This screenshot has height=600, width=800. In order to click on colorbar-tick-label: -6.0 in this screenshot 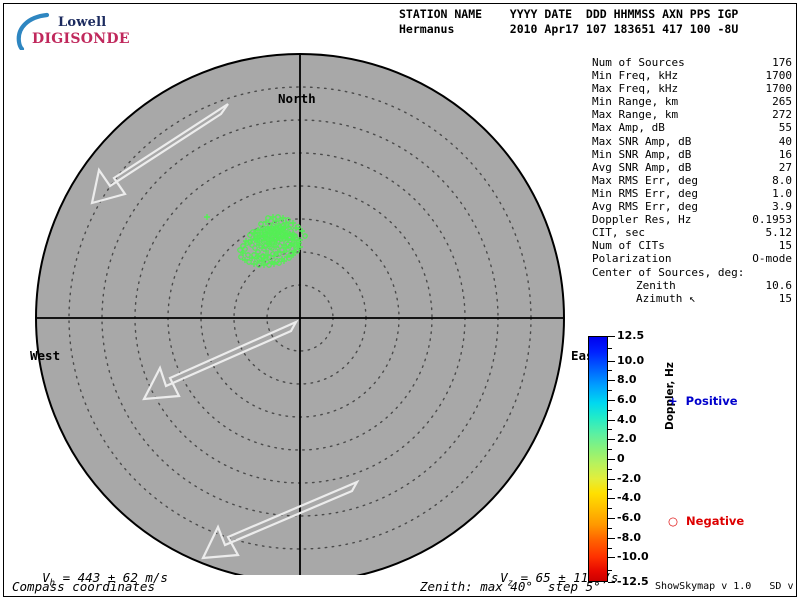, I will do `click(629, 518)`.